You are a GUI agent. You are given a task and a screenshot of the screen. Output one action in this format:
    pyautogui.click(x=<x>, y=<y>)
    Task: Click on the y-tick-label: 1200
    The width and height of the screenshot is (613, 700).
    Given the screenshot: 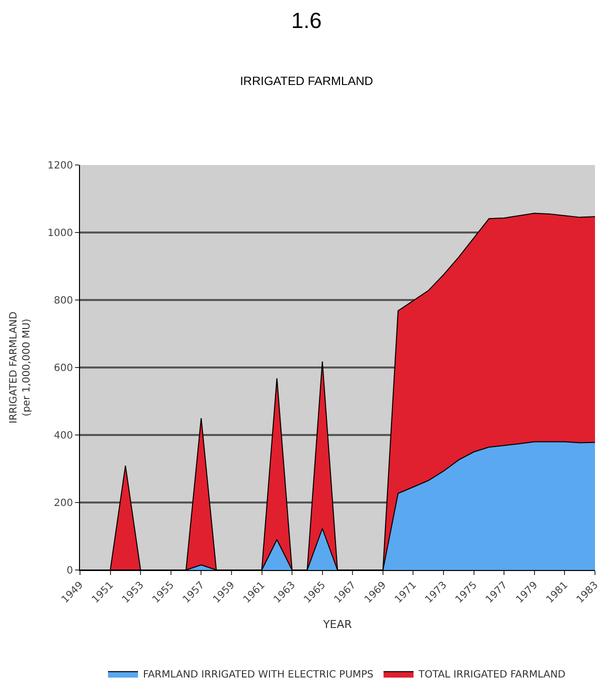 What is the action you would take?
    pyautogui.click(x=60, y=166)
    